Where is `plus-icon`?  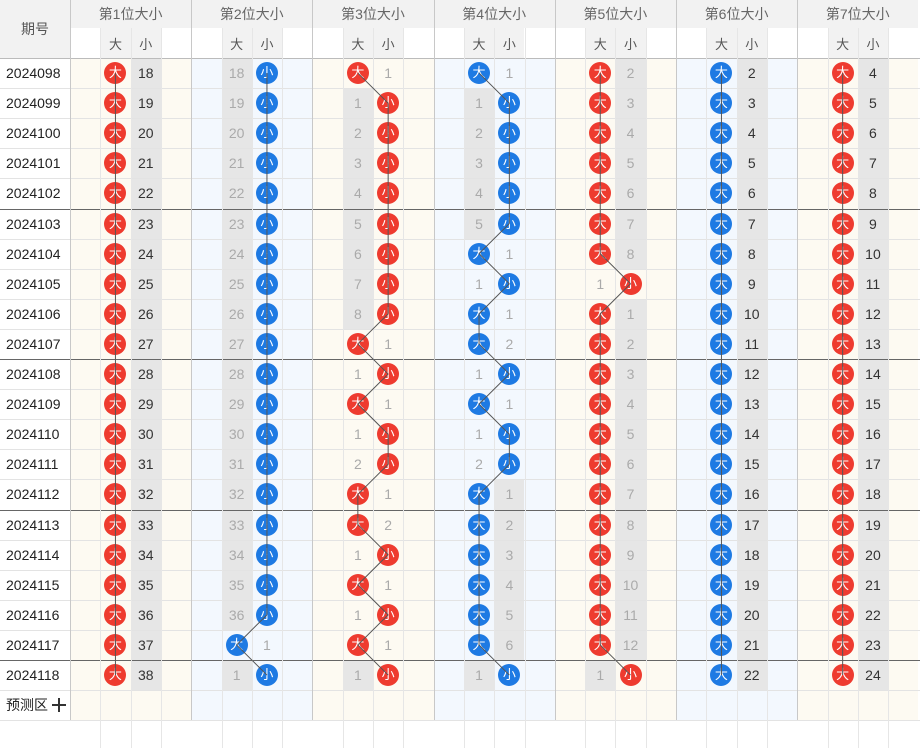 plus-icon is located at coordinates (59, 705).